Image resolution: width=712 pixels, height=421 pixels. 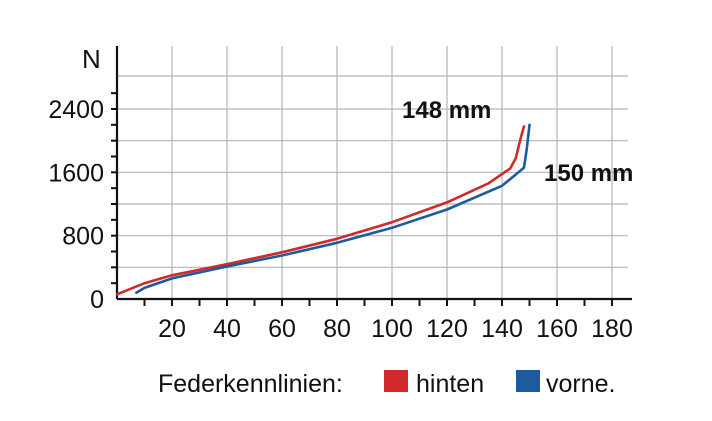 I want to click on legend-prefix: Federkennlinien:, so click(x=250, y=384).